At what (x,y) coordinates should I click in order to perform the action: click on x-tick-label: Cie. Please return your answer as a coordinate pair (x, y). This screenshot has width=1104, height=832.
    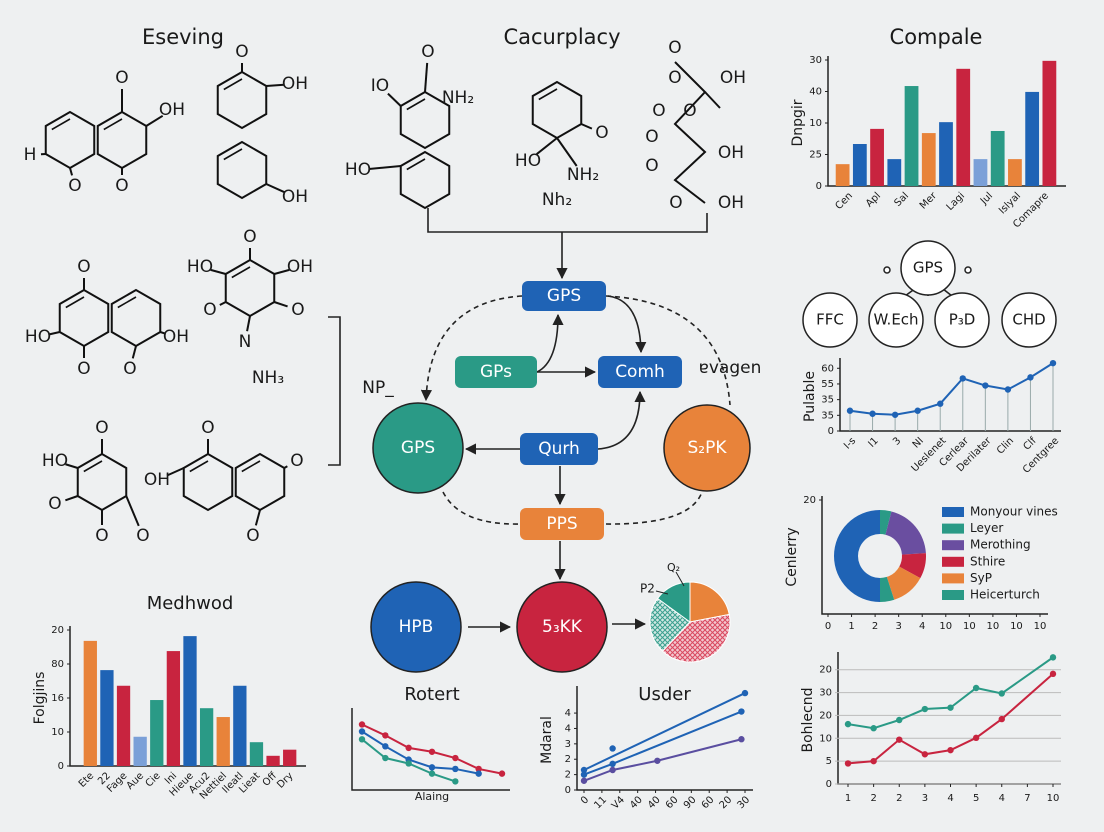
    Looking at the image, I should click on (153, 779).